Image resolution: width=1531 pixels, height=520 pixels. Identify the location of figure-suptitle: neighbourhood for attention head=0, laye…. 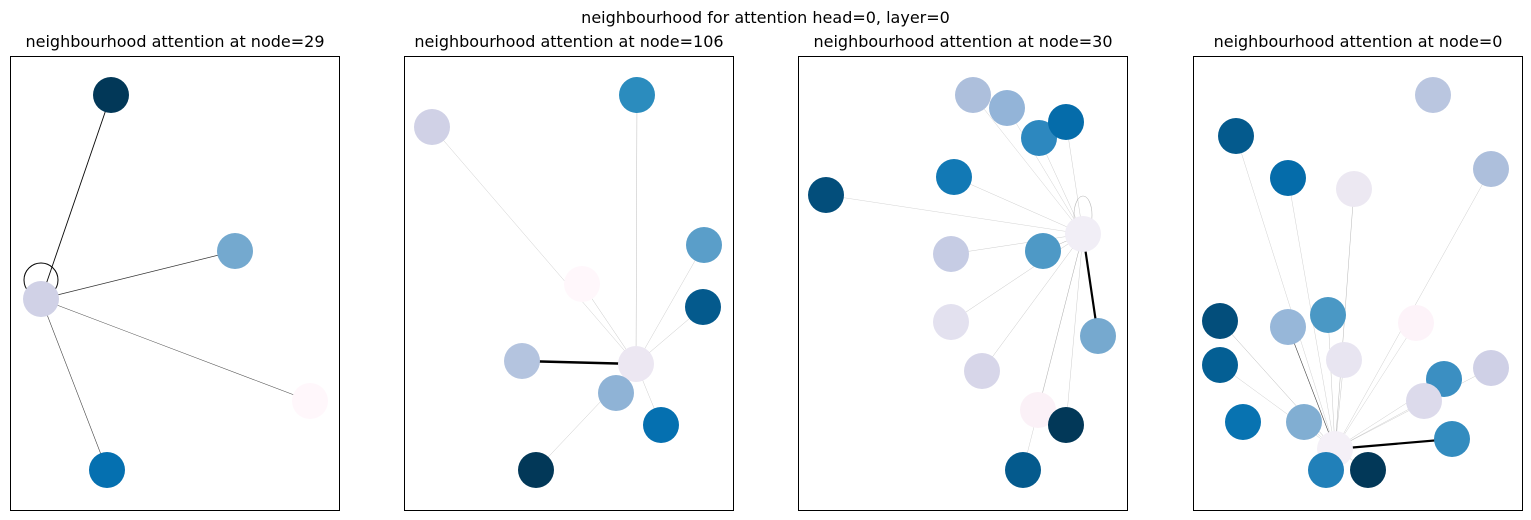
(765, 17).